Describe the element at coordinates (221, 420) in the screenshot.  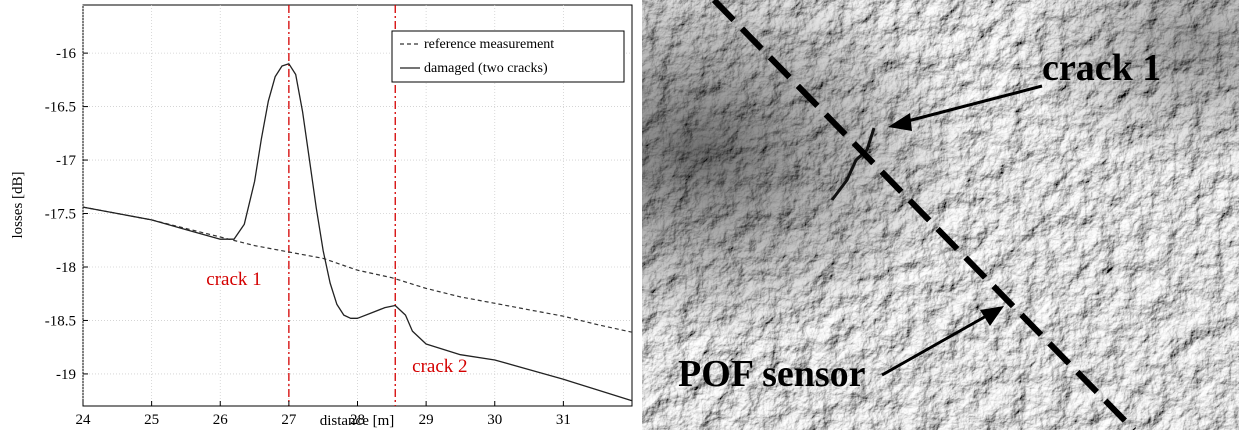
I see `x-tick-label: 26` at that location.